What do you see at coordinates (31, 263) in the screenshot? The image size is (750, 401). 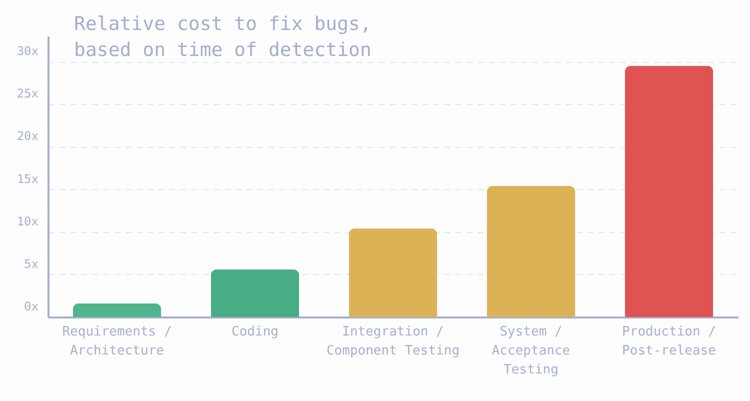 I see `y-tick-label: 5x` at bounding box center [31, 263].